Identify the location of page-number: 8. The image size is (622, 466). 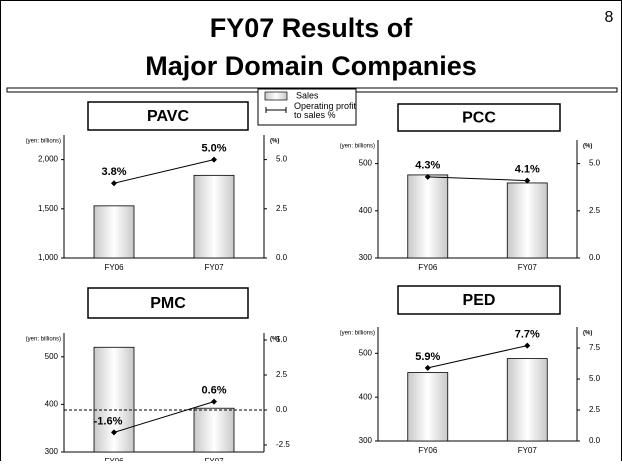
(609, 17).